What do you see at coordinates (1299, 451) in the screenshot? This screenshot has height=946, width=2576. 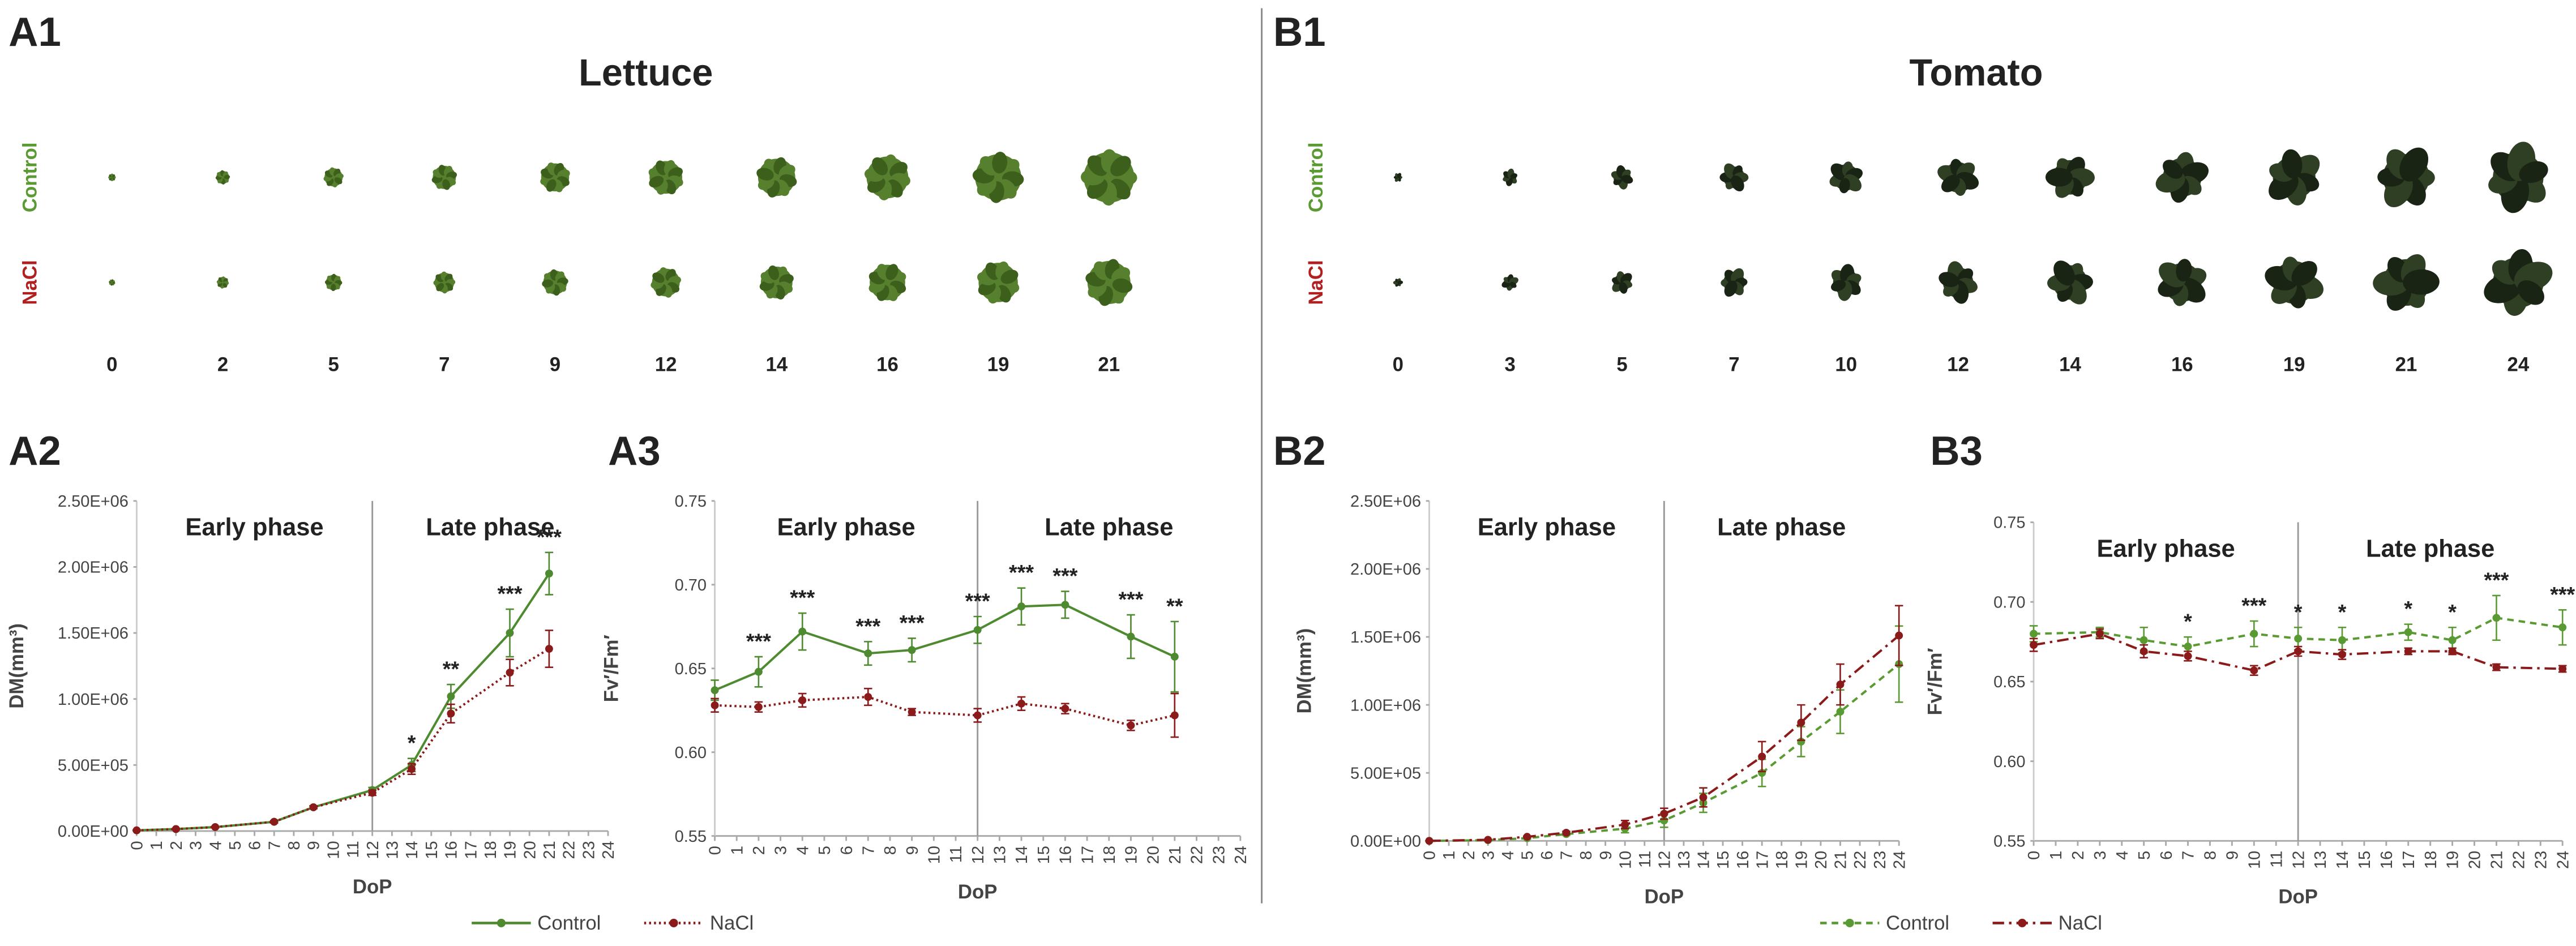 I see `panel-label: B2` at bounding box center [1299, 451].